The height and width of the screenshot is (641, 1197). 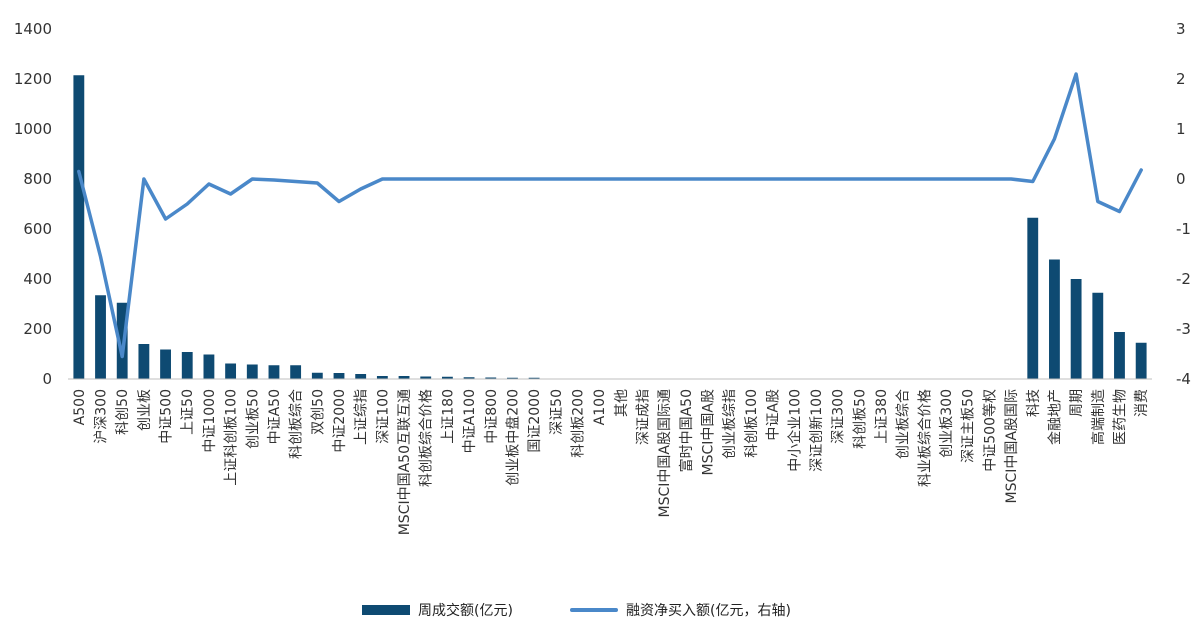 What do you see at coordinates (1077, 403) in the screenshot?
I see `category-label: 周期` at bounding box center [1077, 403].